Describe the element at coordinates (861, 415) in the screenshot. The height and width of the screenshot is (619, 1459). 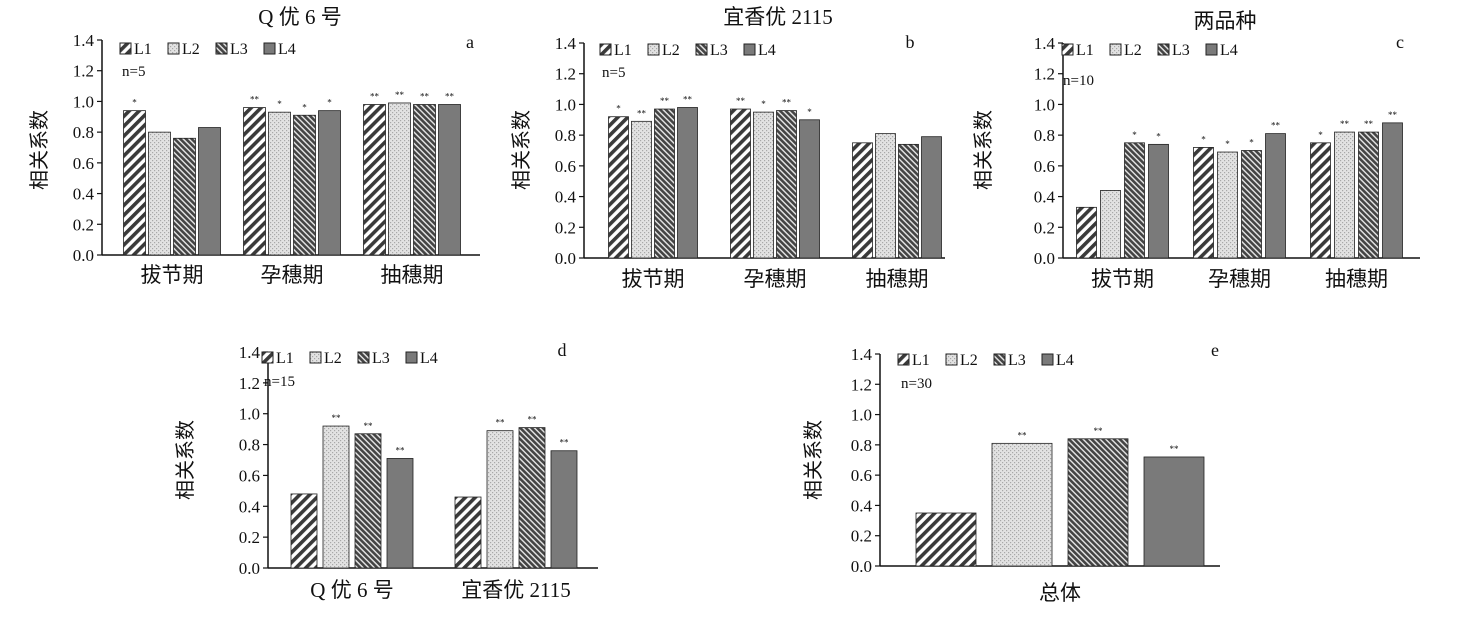
I see `y-tick-label: 1.0` at that location.